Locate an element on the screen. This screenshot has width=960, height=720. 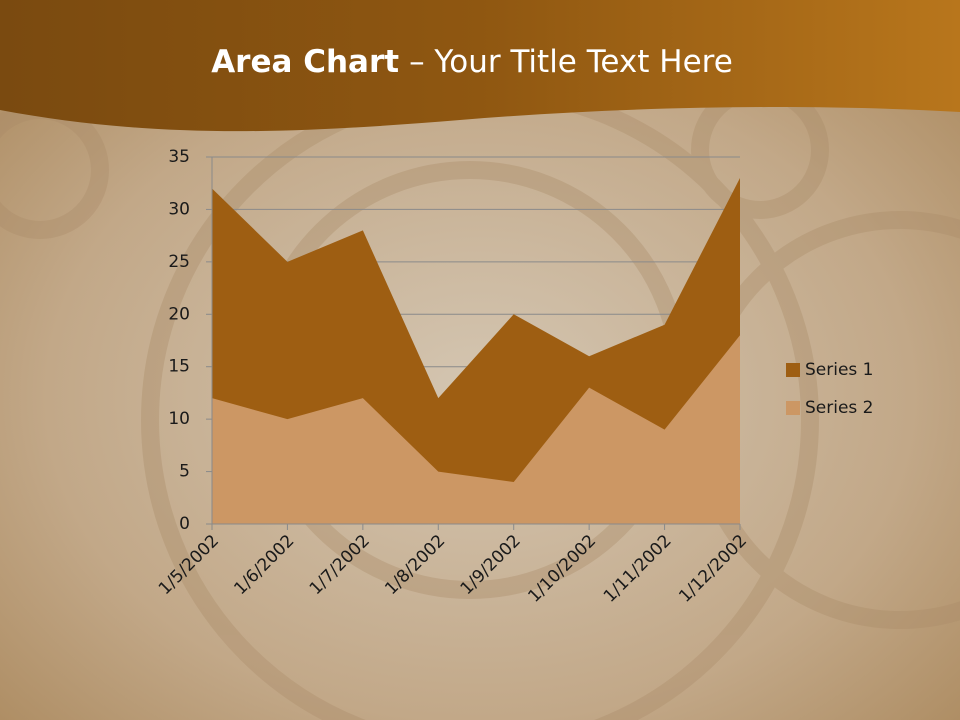
chart-title: Area Chart – Your Title Text Here is located at coordinates (472, 62).